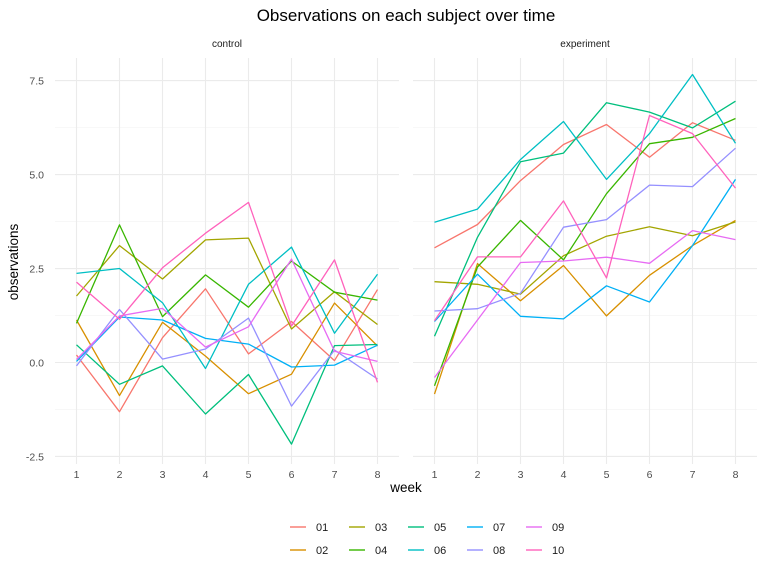 This screenshot has width=768, height=576. Describe the element at coordinates (545, 528) in the screenshot. I see `legend-item-09: 09` at that location.